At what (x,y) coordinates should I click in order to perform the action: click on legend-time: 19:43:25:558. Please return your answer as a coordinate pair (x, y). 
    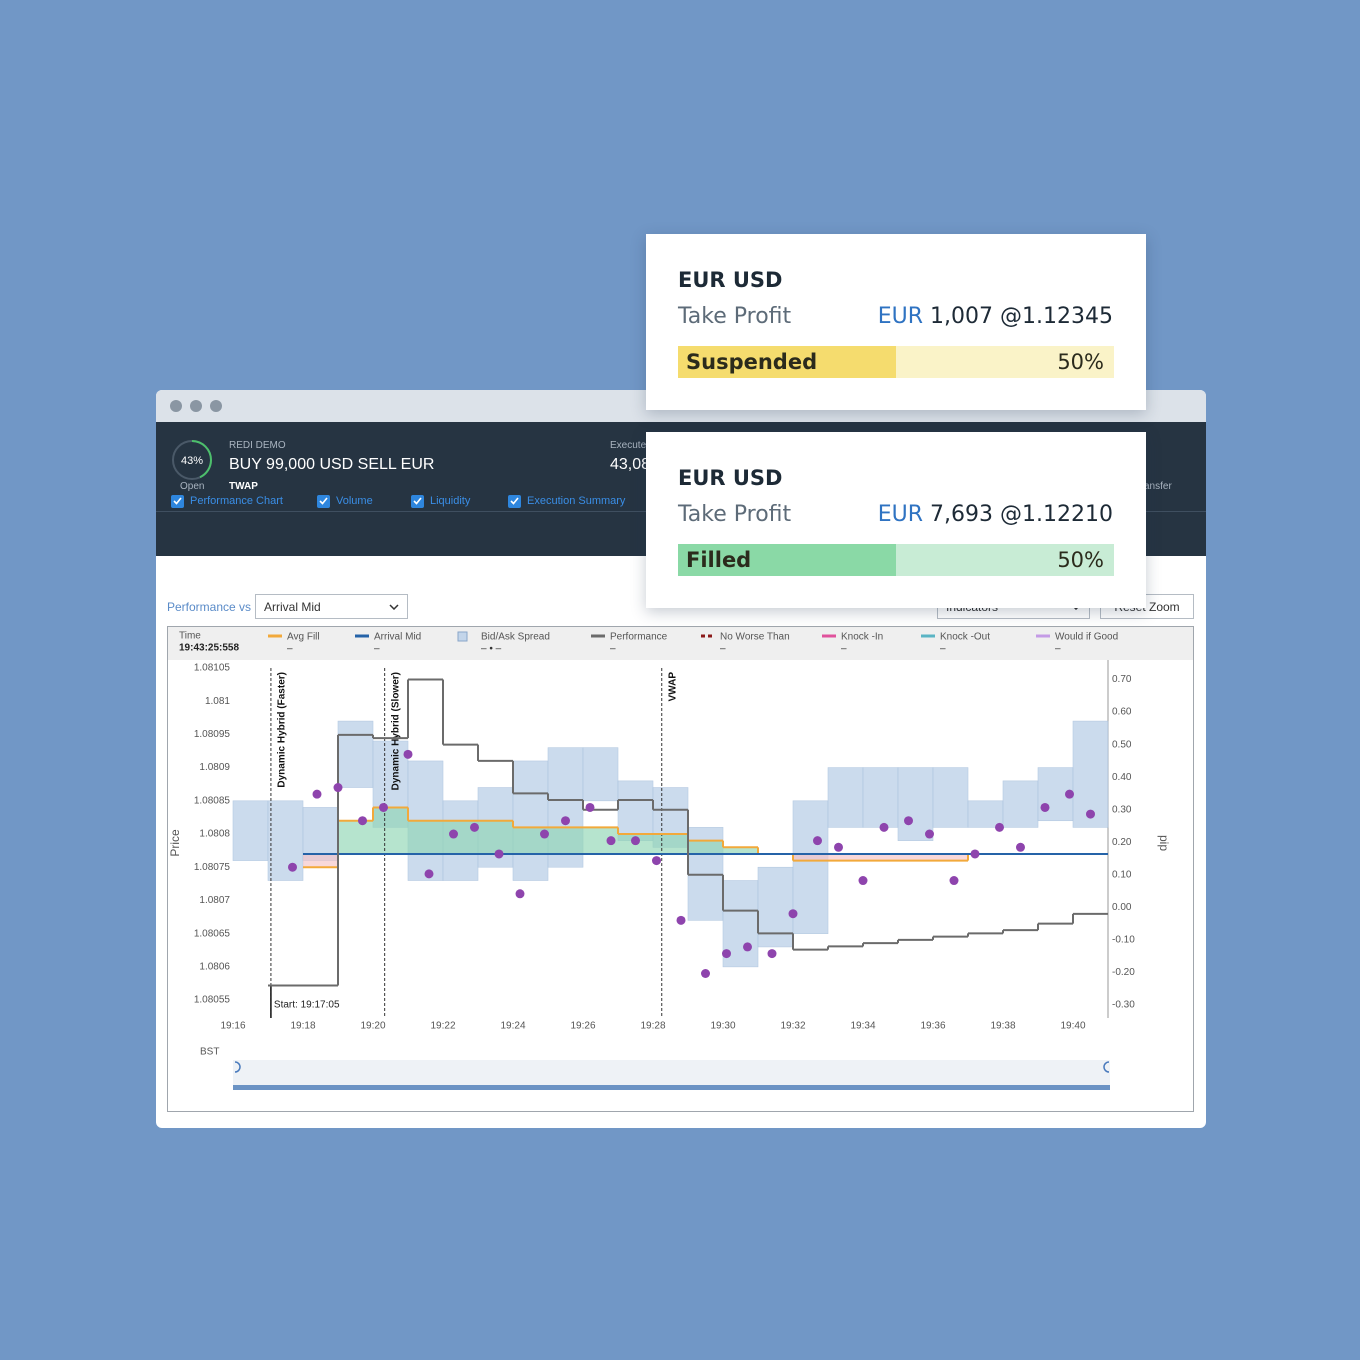
    Looking at the image, I should click on (209, 648).